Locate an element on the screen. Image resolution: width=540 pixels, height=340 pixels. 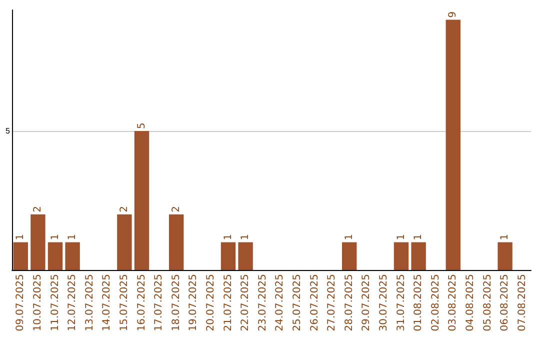
x-tick-label: 13.07.2025 is located at coordinates (90, 303).